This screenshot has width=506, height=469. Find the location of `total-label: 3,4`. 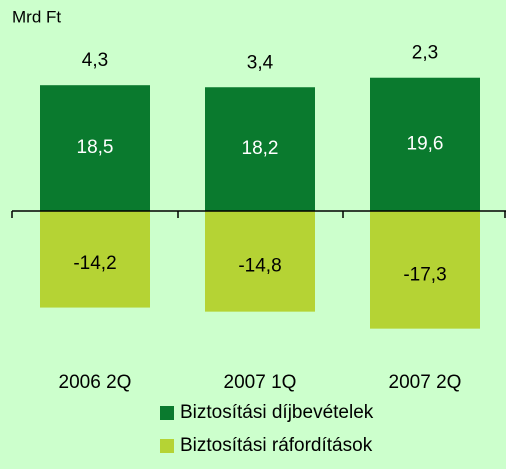

total-label: 3,4 is located at coordinates (260, 62).